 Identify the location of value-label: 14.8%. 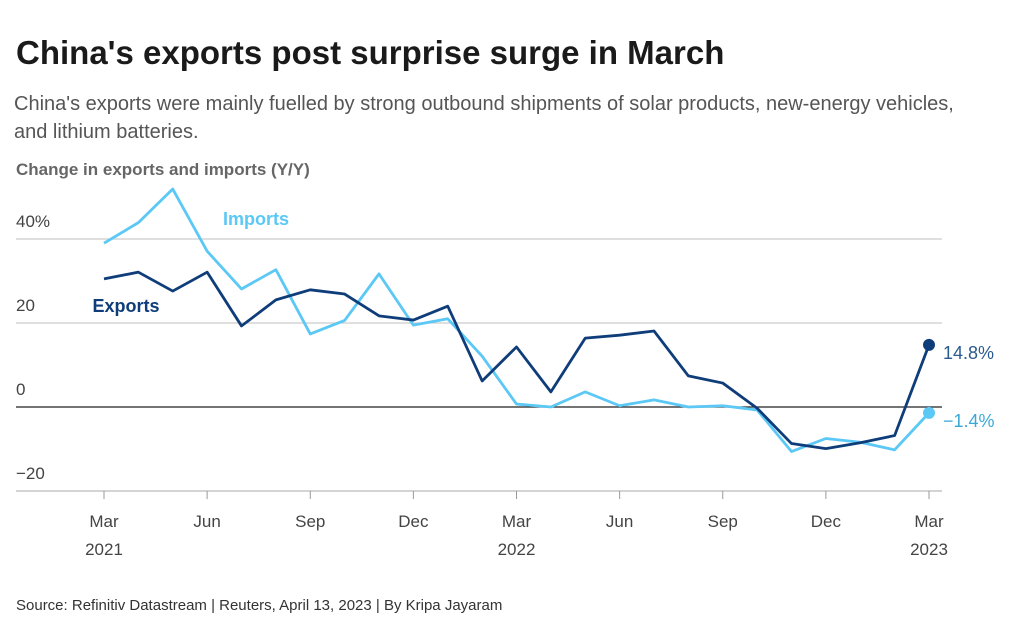
(968, 353).